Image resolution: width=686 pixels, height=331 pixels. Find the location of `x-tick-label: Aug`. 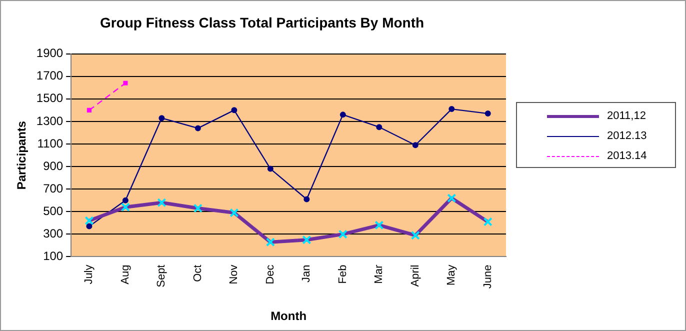

x-tick-label: Aug is located at coordinates (125, 274).